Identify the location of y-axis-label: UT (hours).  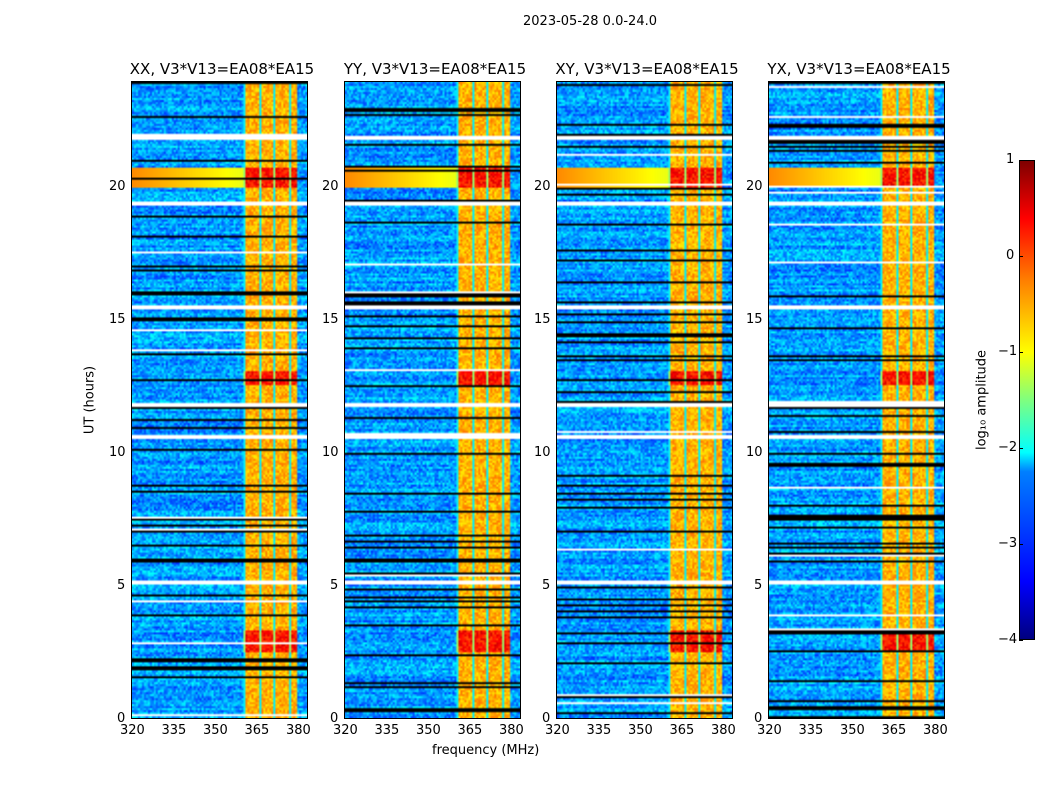
(90, 400).